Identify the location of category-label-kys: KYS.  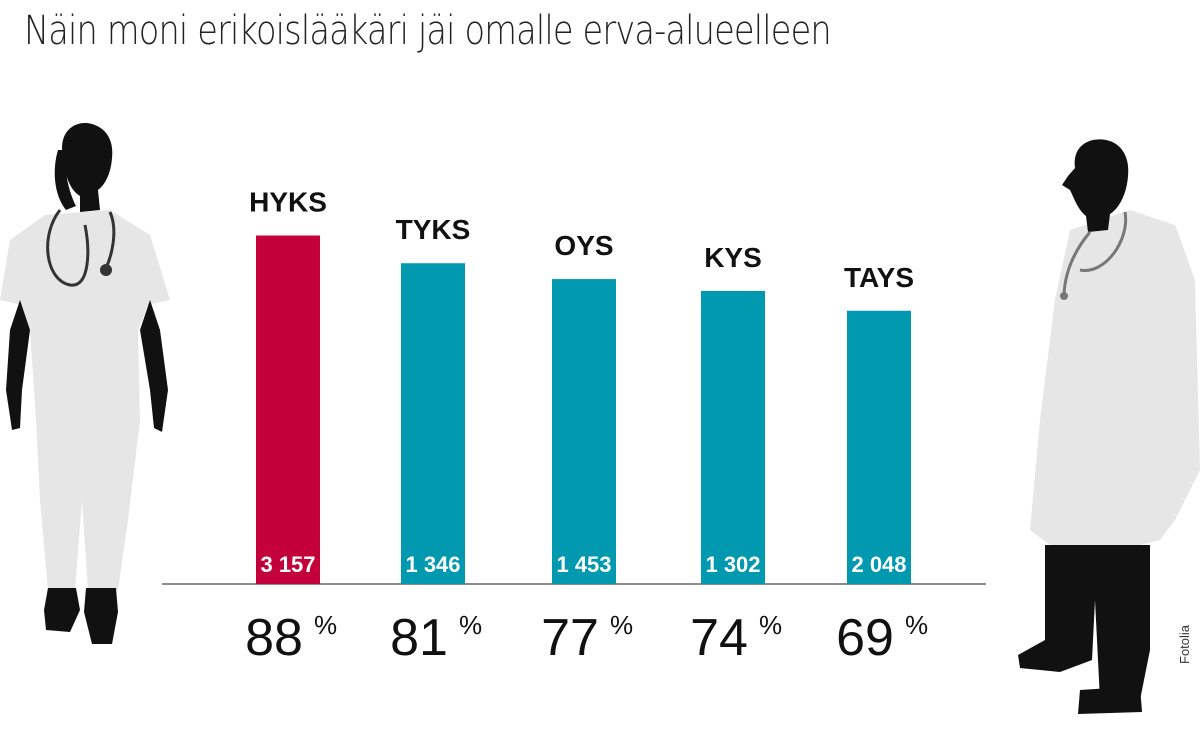
(733, 257).